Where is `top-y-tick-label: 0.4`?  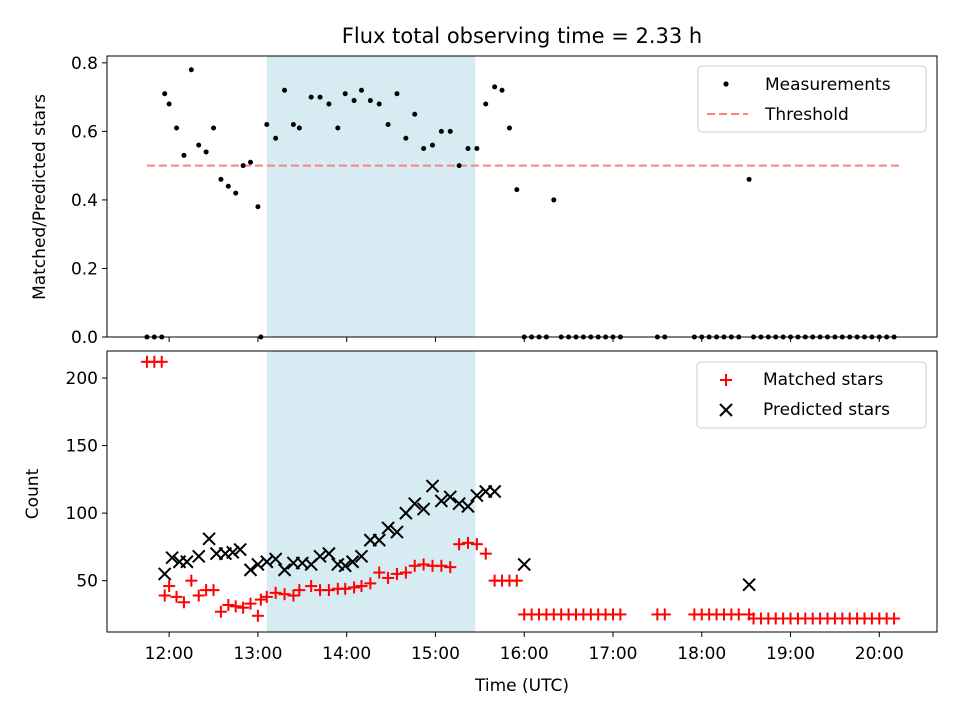 top-y-tick-label: 0.4 is located at coordinates (84, 201).